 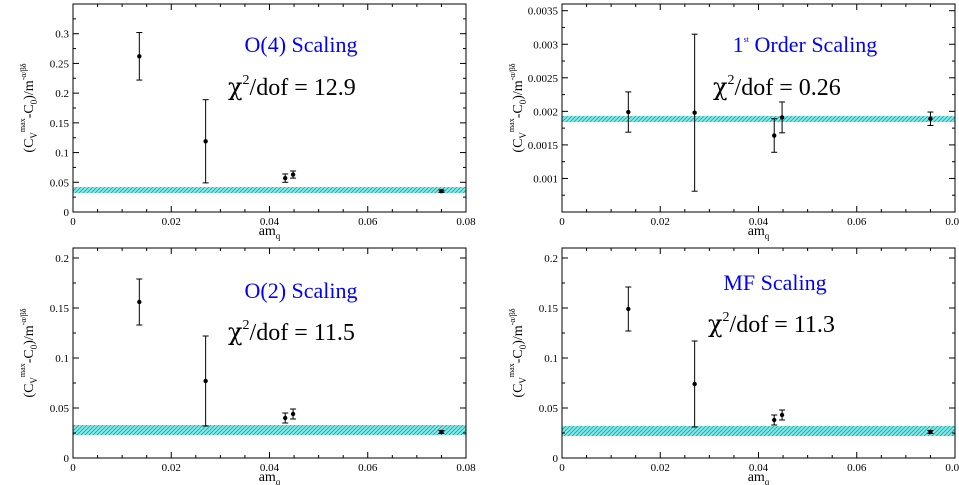 What do you see at coordinates (805, 44) in the screenshot?
I see `panel-title: 1st Order Scaling` at bounding box center [805, 44].